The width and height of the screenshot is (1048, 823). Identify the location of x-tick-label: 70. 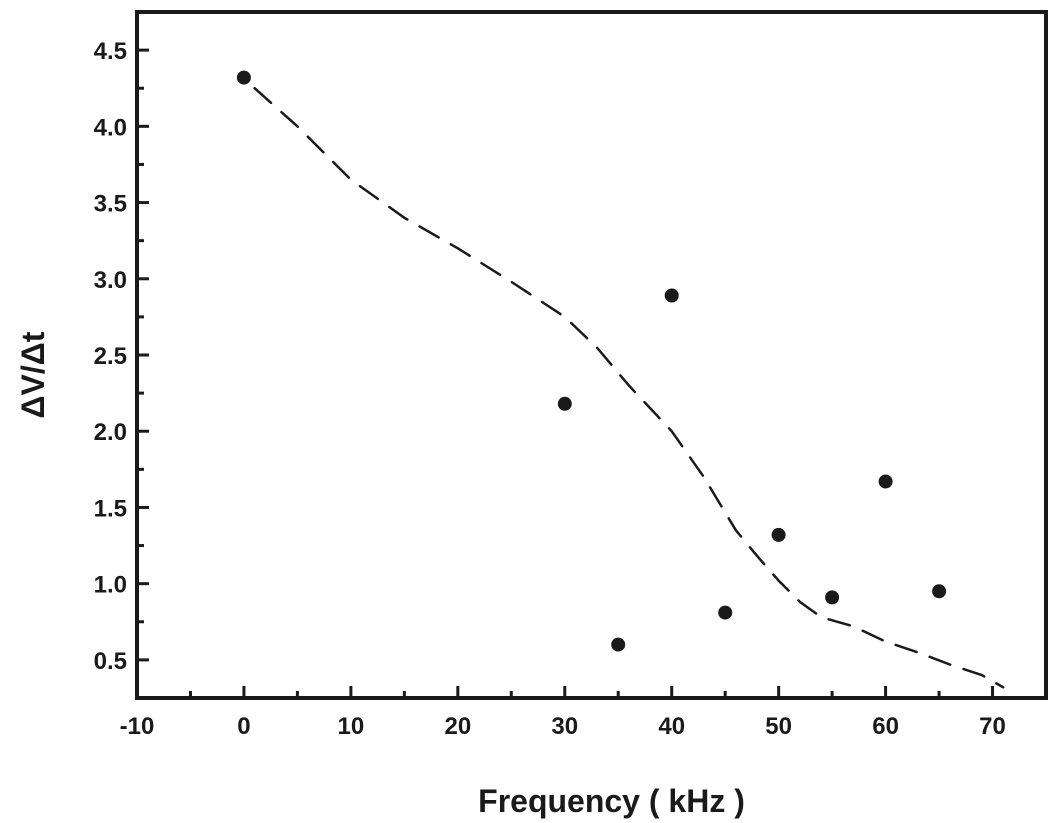
(992, 726).